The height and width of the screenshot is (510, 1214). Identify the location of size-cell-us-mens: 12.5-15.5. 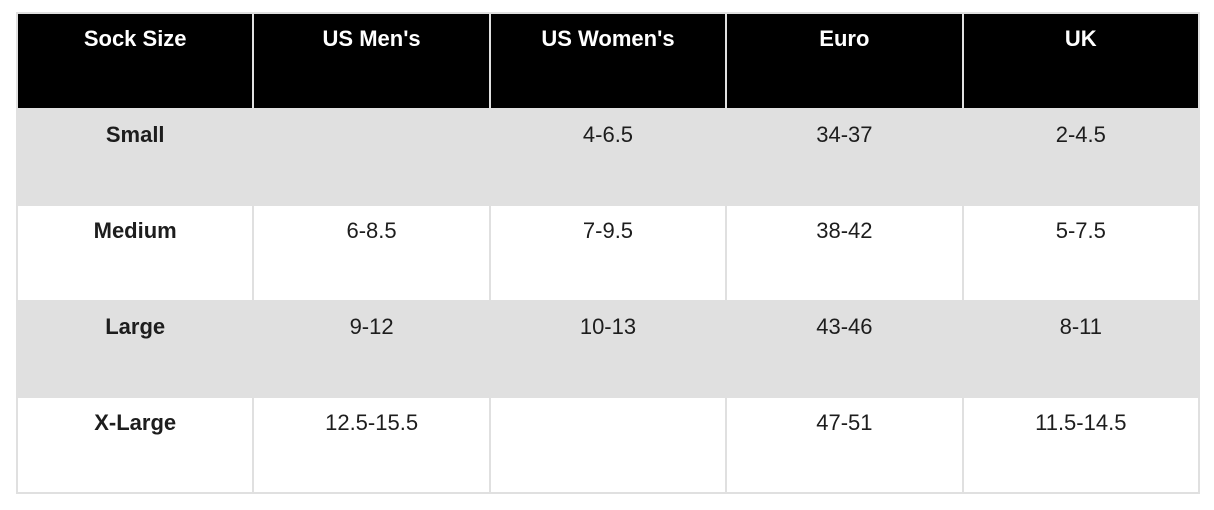
(371, 445).